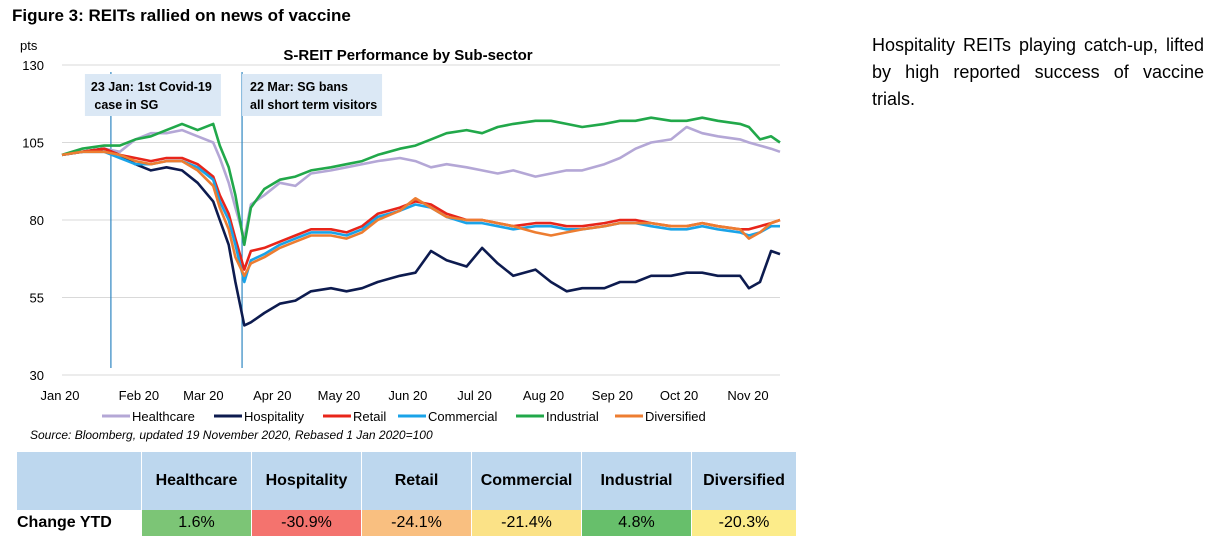  What do you see at coordinates (416, 523) in the screenshot?
I see `value-cell: -24.1%` at bounding box center [416, 523].